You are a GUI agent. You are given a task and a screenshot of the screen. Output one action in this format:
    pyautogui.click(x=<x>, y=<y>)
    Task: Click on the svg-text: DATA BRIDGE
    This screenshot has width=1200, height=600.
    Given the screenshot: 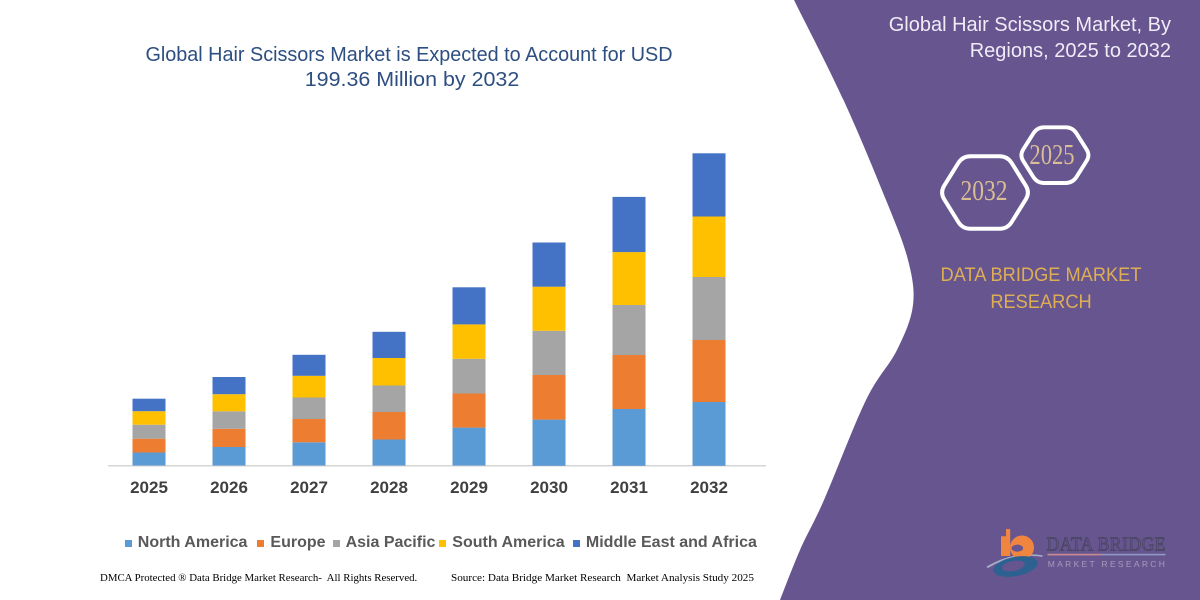 What is the action you would take?
    pyautogui.click(x=1106, y=544)
    